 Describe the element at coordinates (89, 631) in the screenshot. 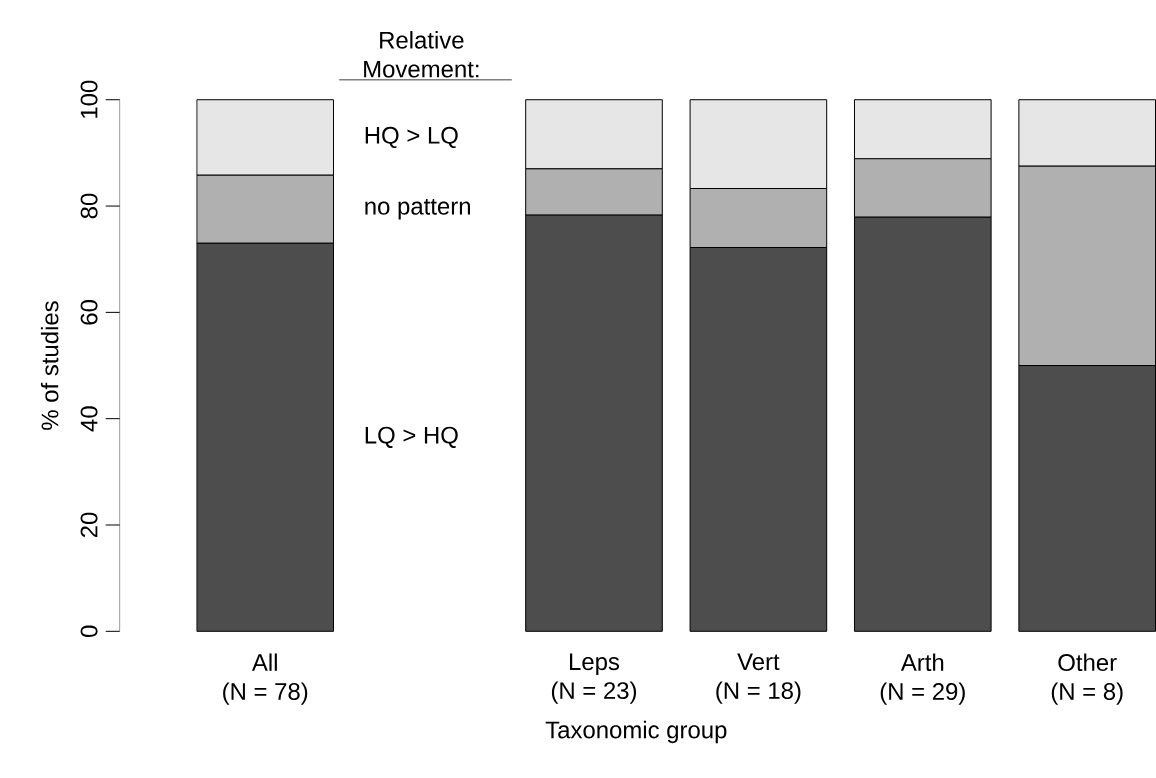

I see `y-tick-label: 0` at that location.